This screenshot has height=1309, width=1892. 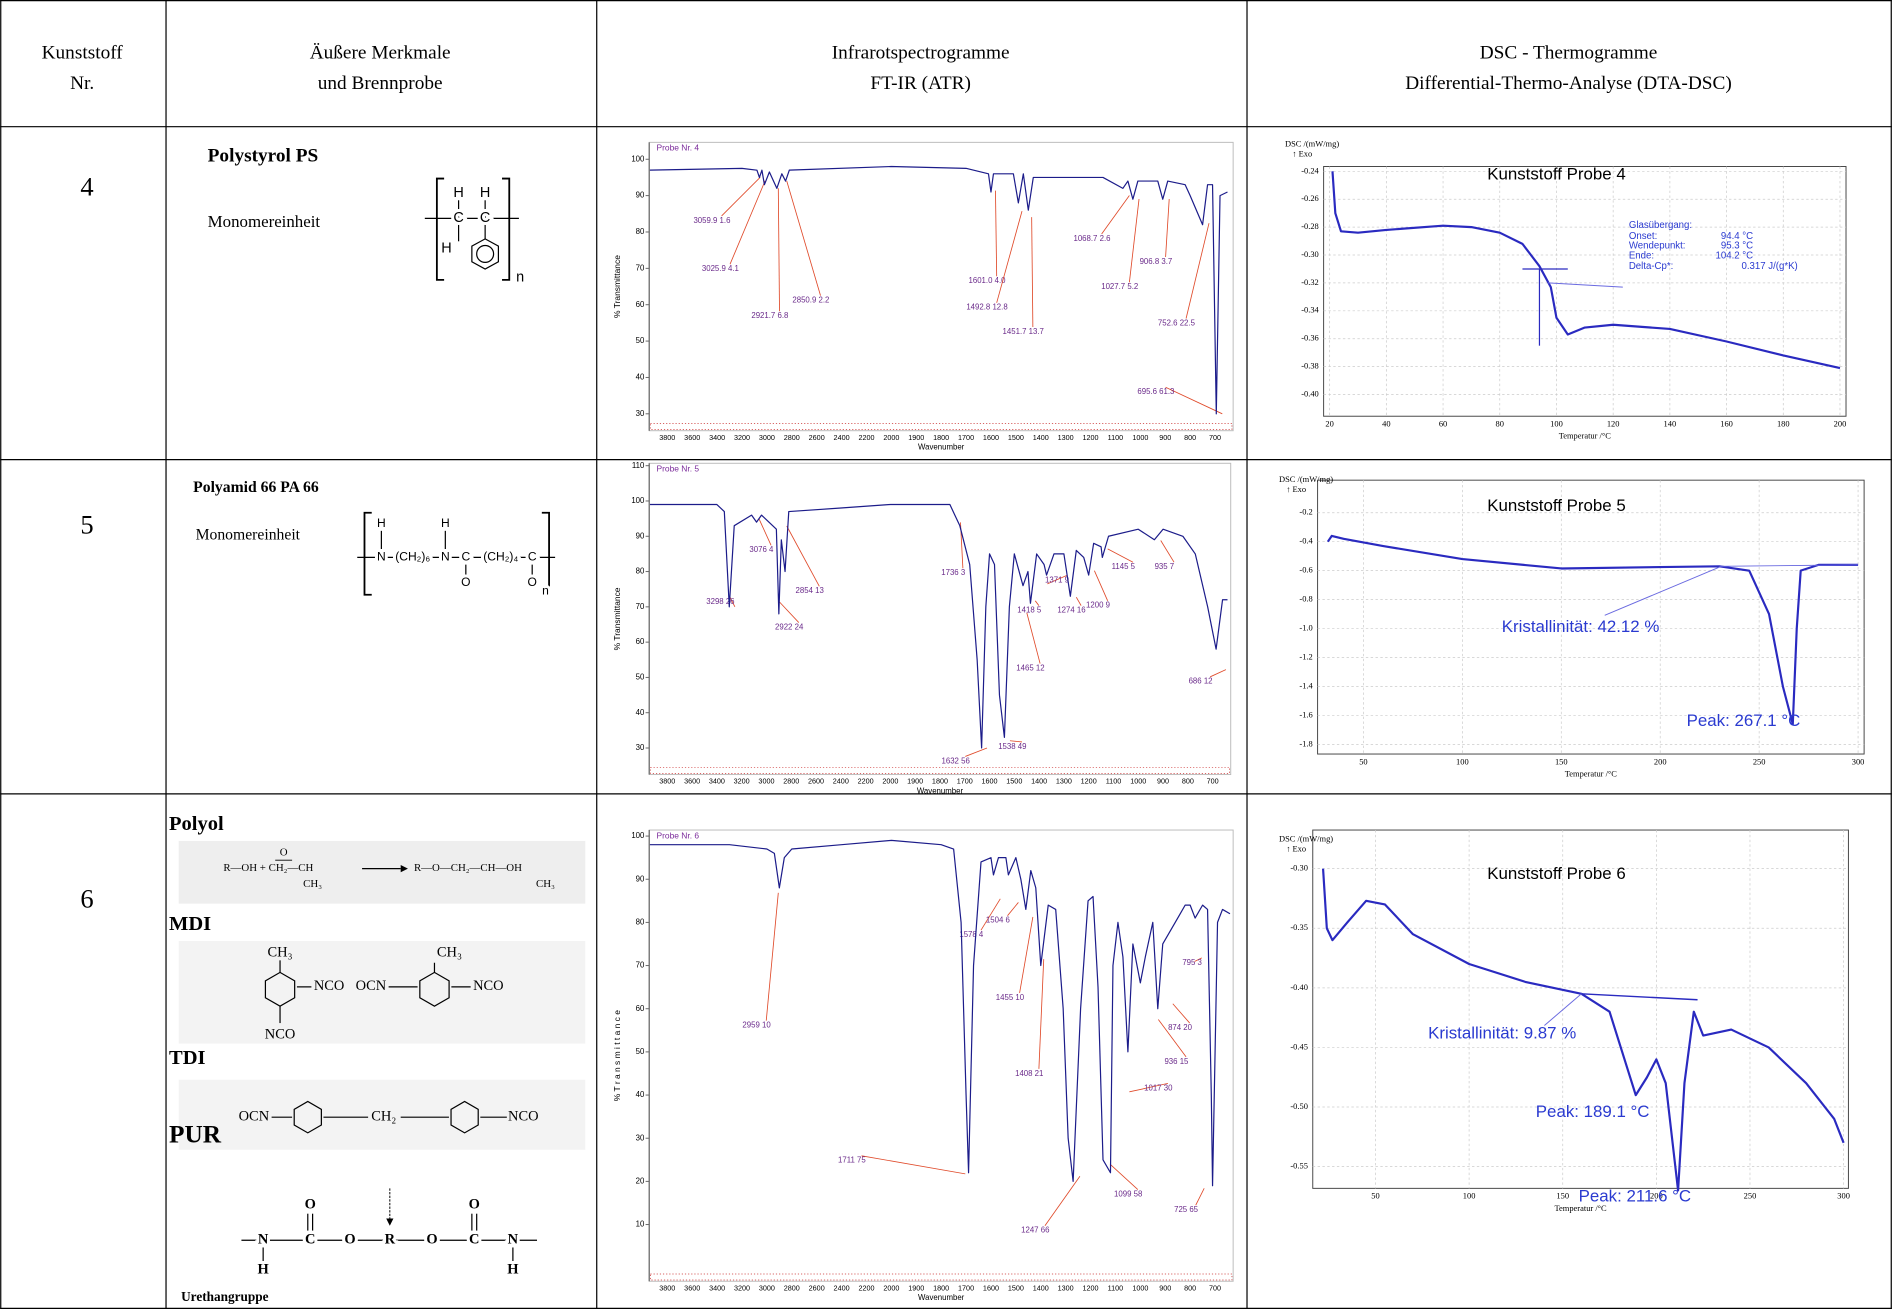 I want to click on monomer-label: Monomereinheit, so click(x=264, y=221).